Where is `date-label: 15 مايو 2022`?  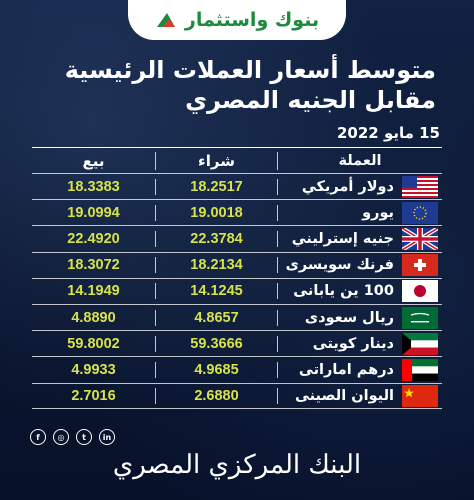 date-label: 15 مايو 2022 is located at coordinates (388, 133).